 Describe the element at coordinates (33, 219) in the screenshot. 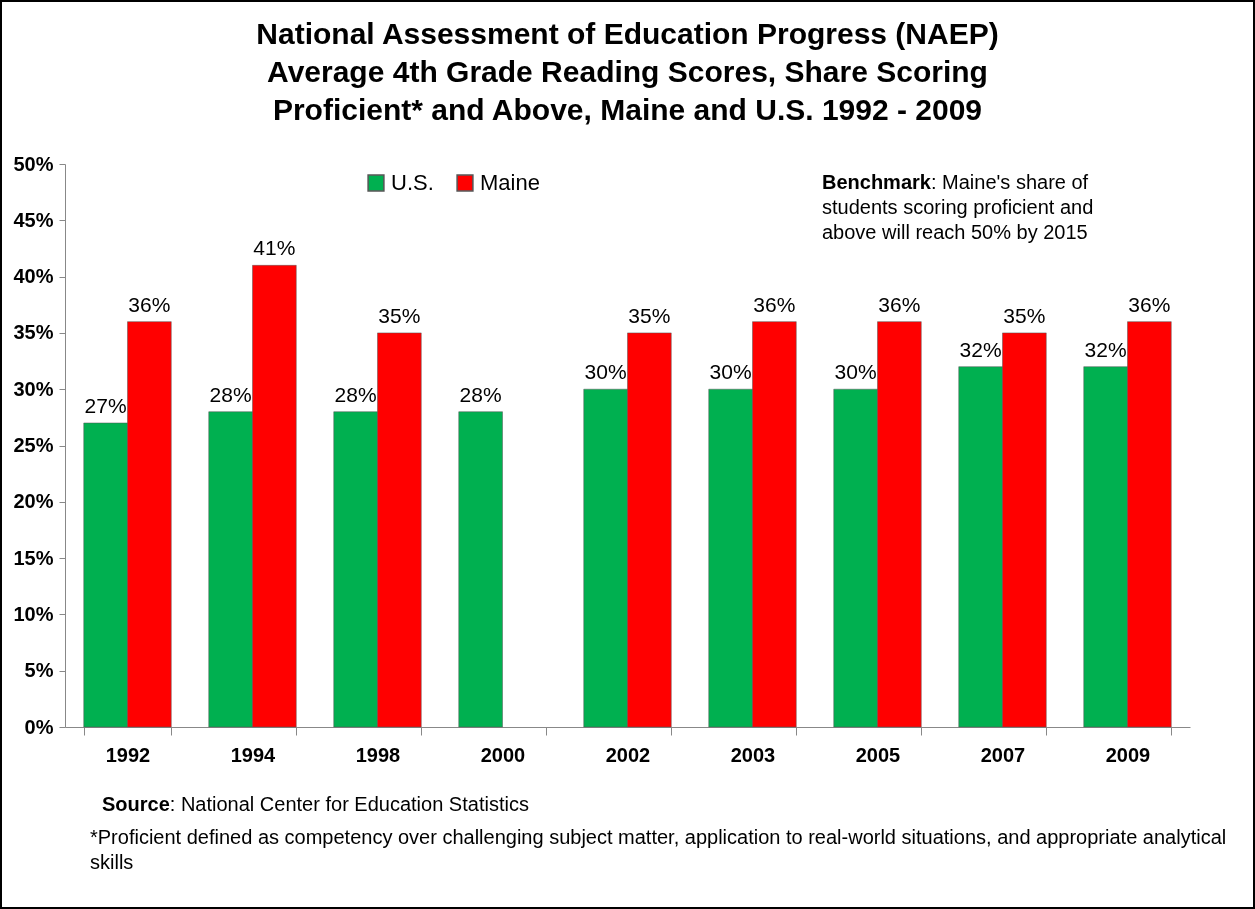

I see `y-tick-label: 45%` at that location.